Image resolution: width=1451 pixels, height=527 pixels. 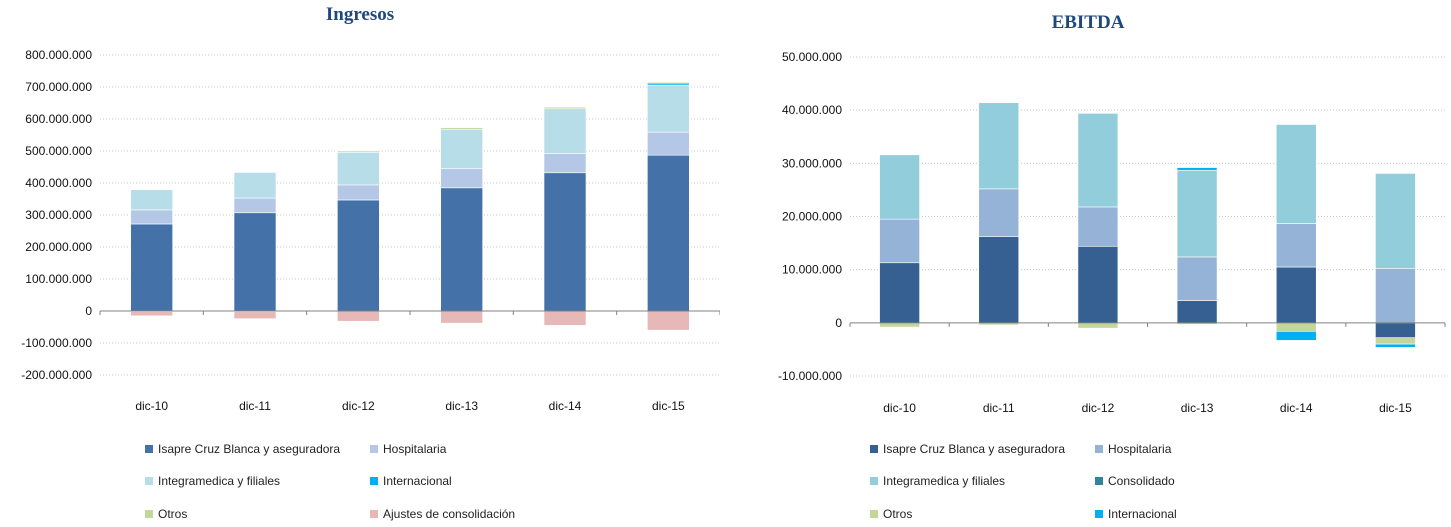 I want to click on chart0-y-tick-label: 600.000.000, so click(x=58, y=119).